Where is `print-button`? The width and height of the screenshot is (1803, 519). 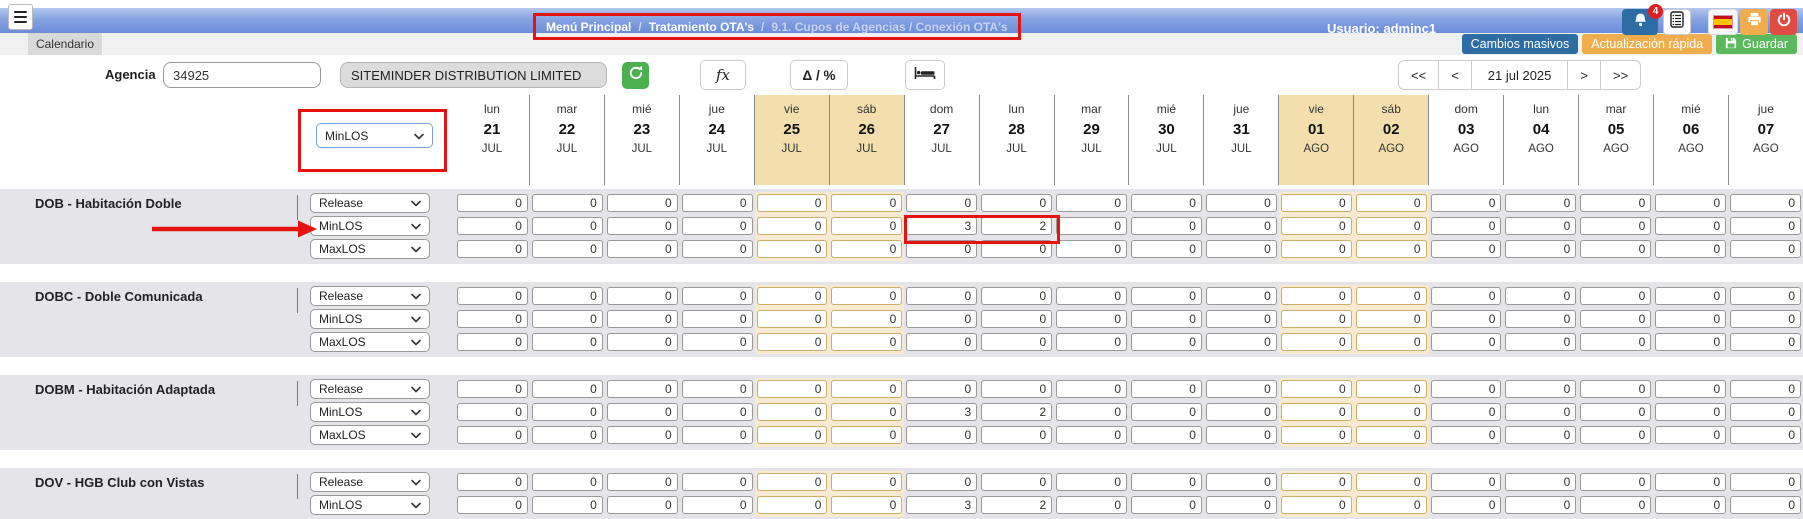 print-button is located at coordinates (1754, 22).